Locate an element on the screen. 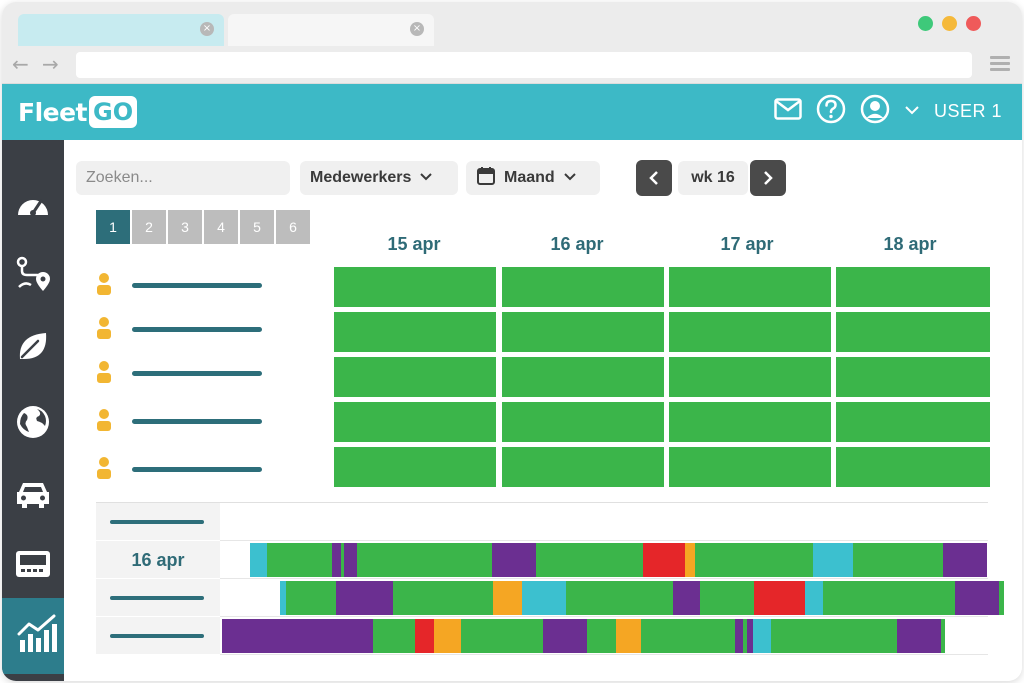 This screenshot has width=1024, height=683. page-1-button: 1 is located at coordinates (113, 227).